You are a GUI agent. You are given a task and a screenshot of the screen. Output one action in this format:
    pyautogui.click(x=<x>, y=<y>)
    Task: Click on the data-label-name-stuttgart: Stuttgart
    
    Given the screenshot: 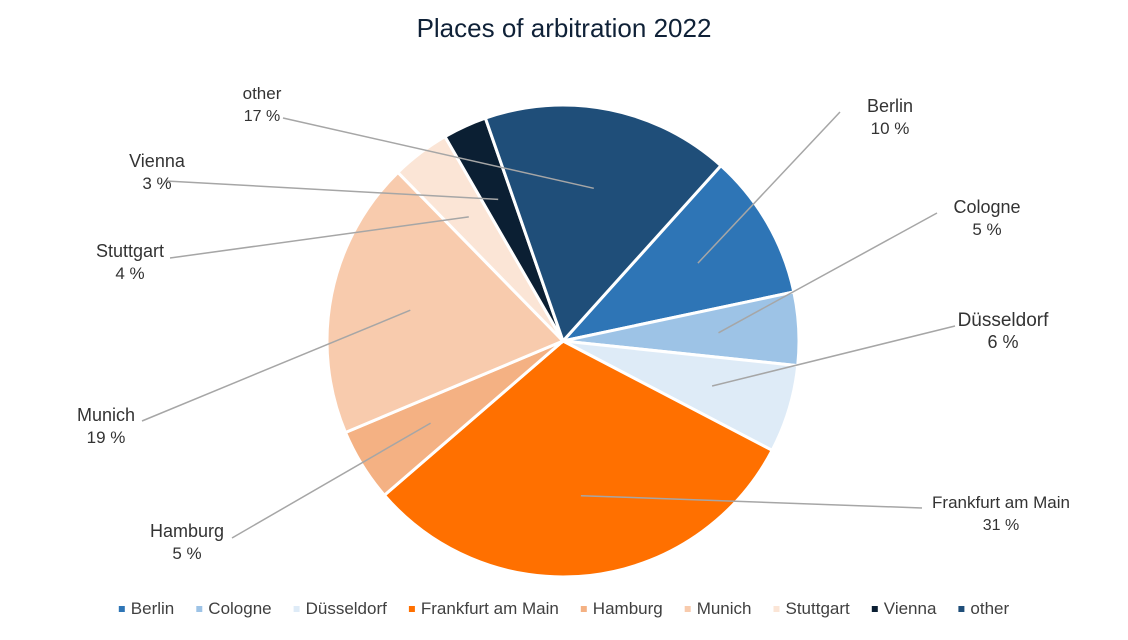 What is the action you would take?
    pyautogui.click(x=130, y=251)
    